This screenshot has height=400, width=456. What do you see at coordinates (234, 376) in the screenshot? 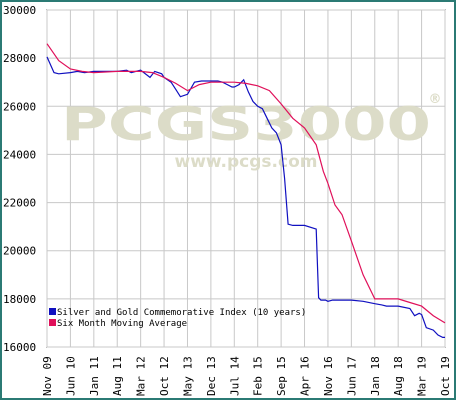
I see `x-tick-label: Jul 14` at bounding box center [234, 376].